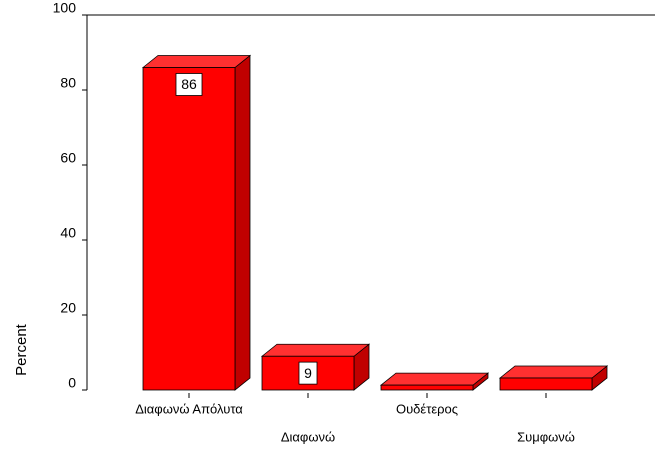 Image resolution: width=659 pixels, height=451 pixels. I want to click on y-axis-label: Percent, so click(21, 349).